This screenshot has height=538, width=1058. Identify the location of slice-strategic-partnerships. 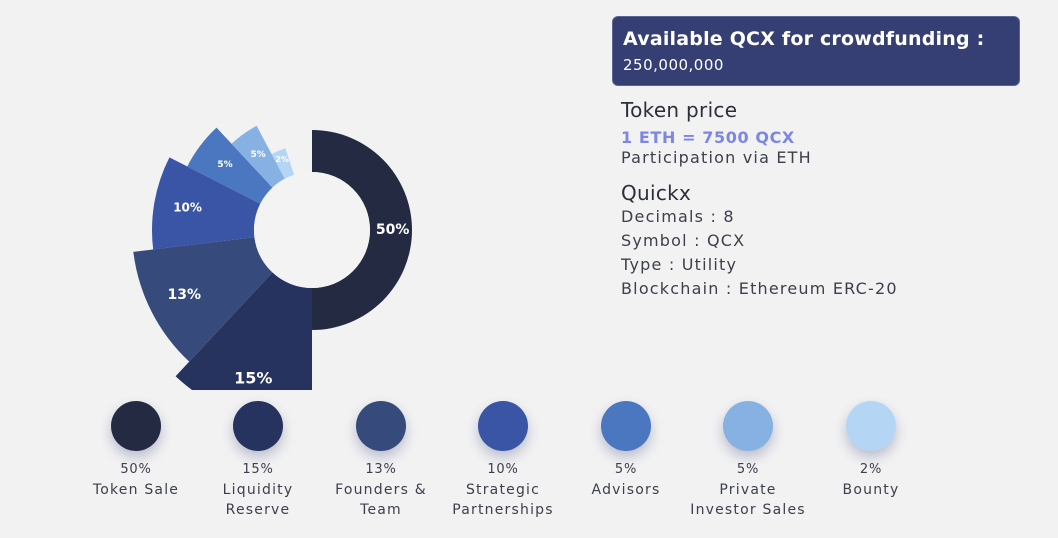
(206, 203).